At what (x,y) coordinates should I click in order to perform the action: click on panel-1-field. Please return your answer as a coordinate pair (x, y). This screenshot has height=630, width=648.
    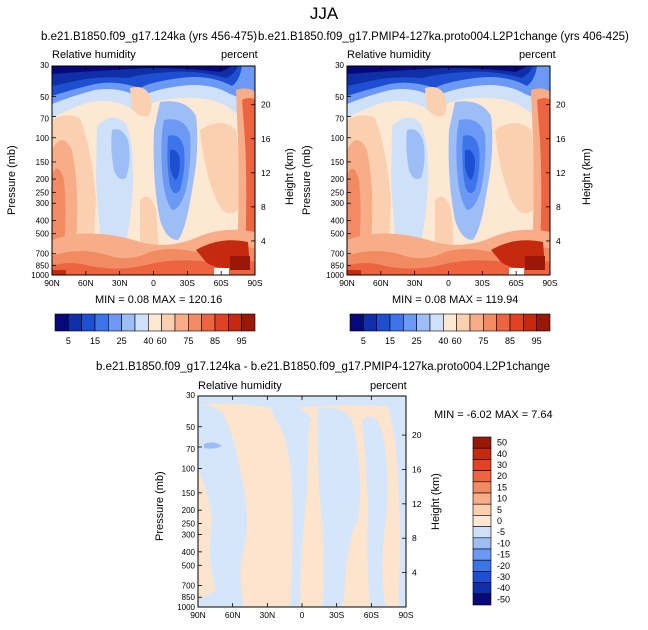
    Looking at the image, I should click on (153, 170).